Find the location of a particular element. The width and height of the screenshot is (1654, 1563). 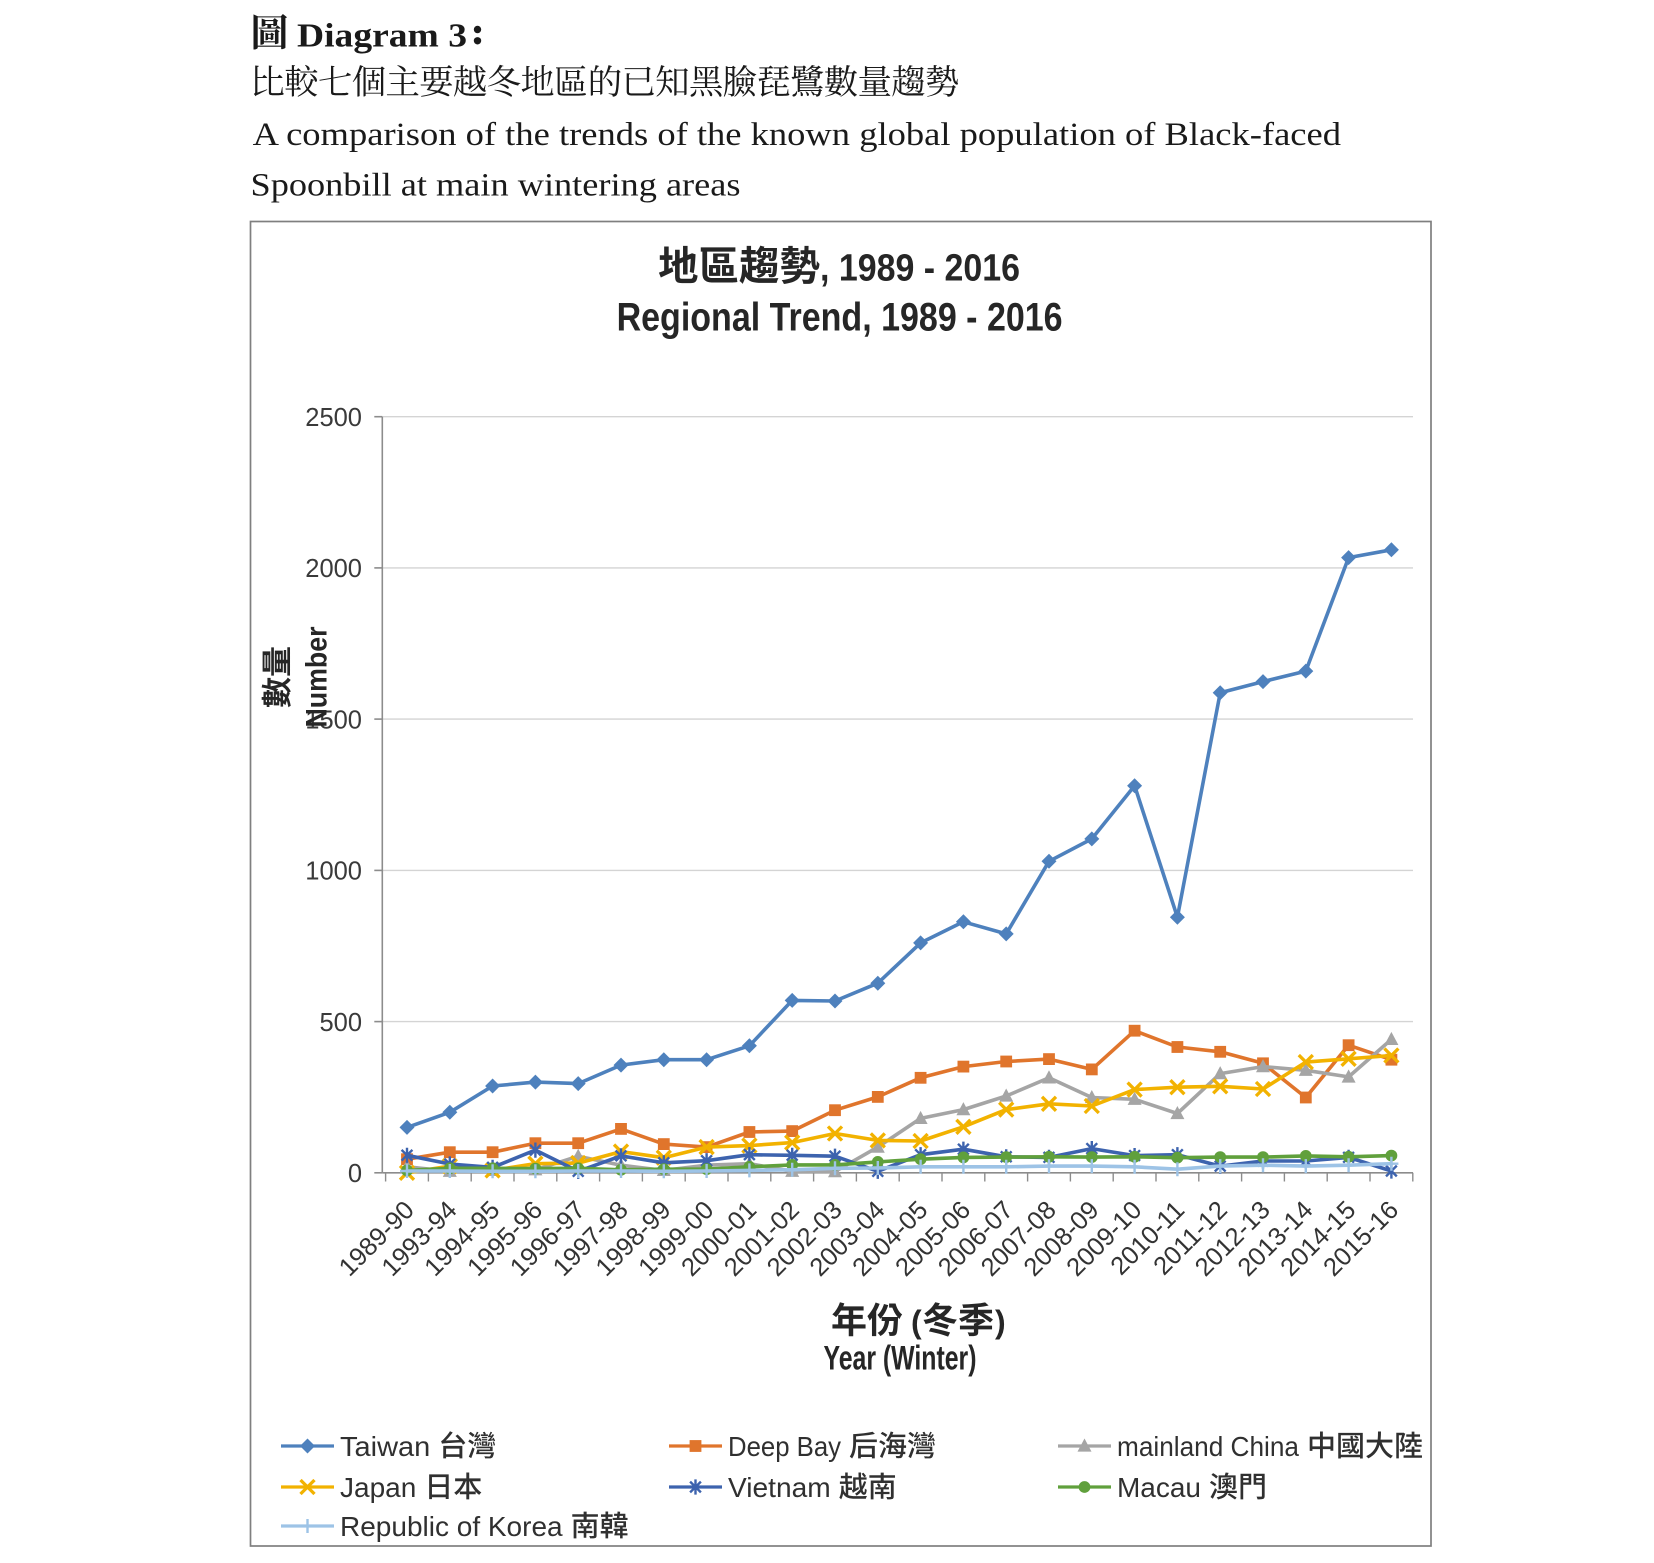

svg-text: Taiwan is located at coordinates (385, 1446).